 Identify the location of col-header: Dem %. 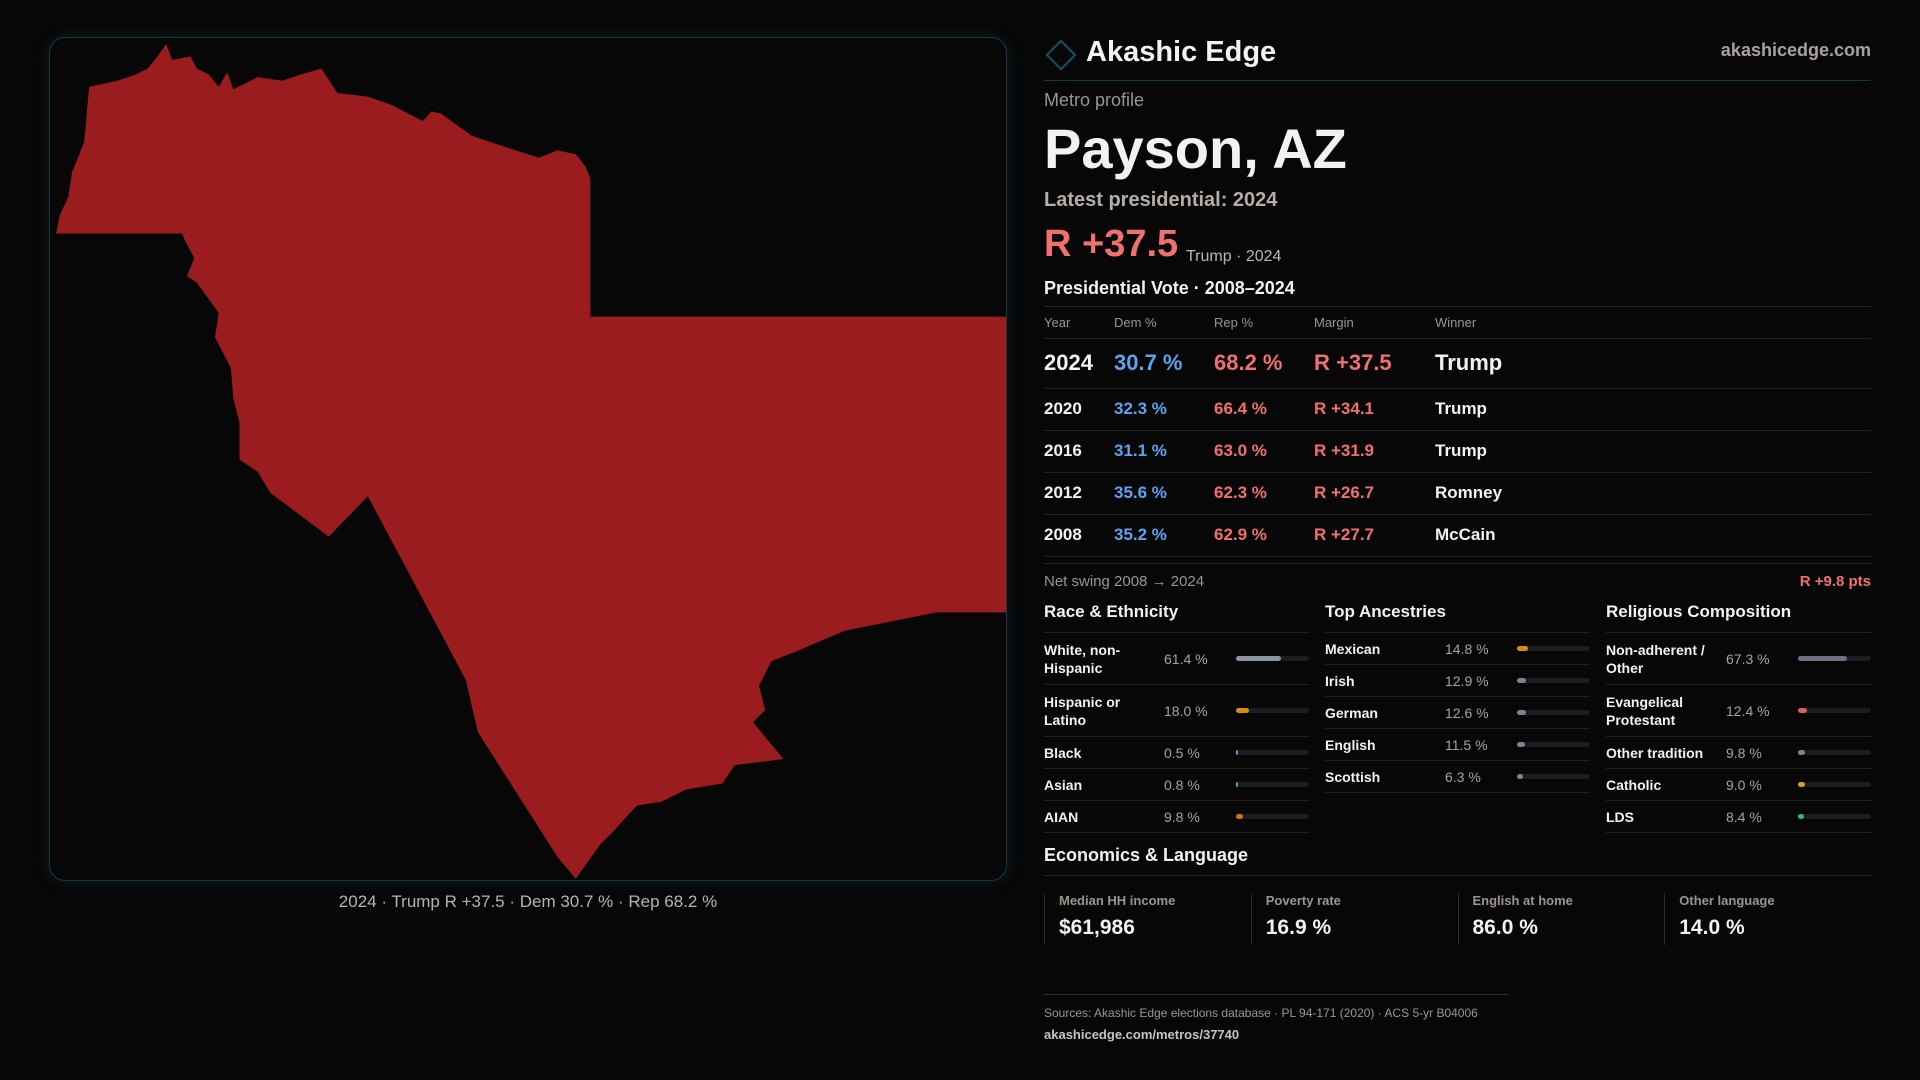
(1164, 323).